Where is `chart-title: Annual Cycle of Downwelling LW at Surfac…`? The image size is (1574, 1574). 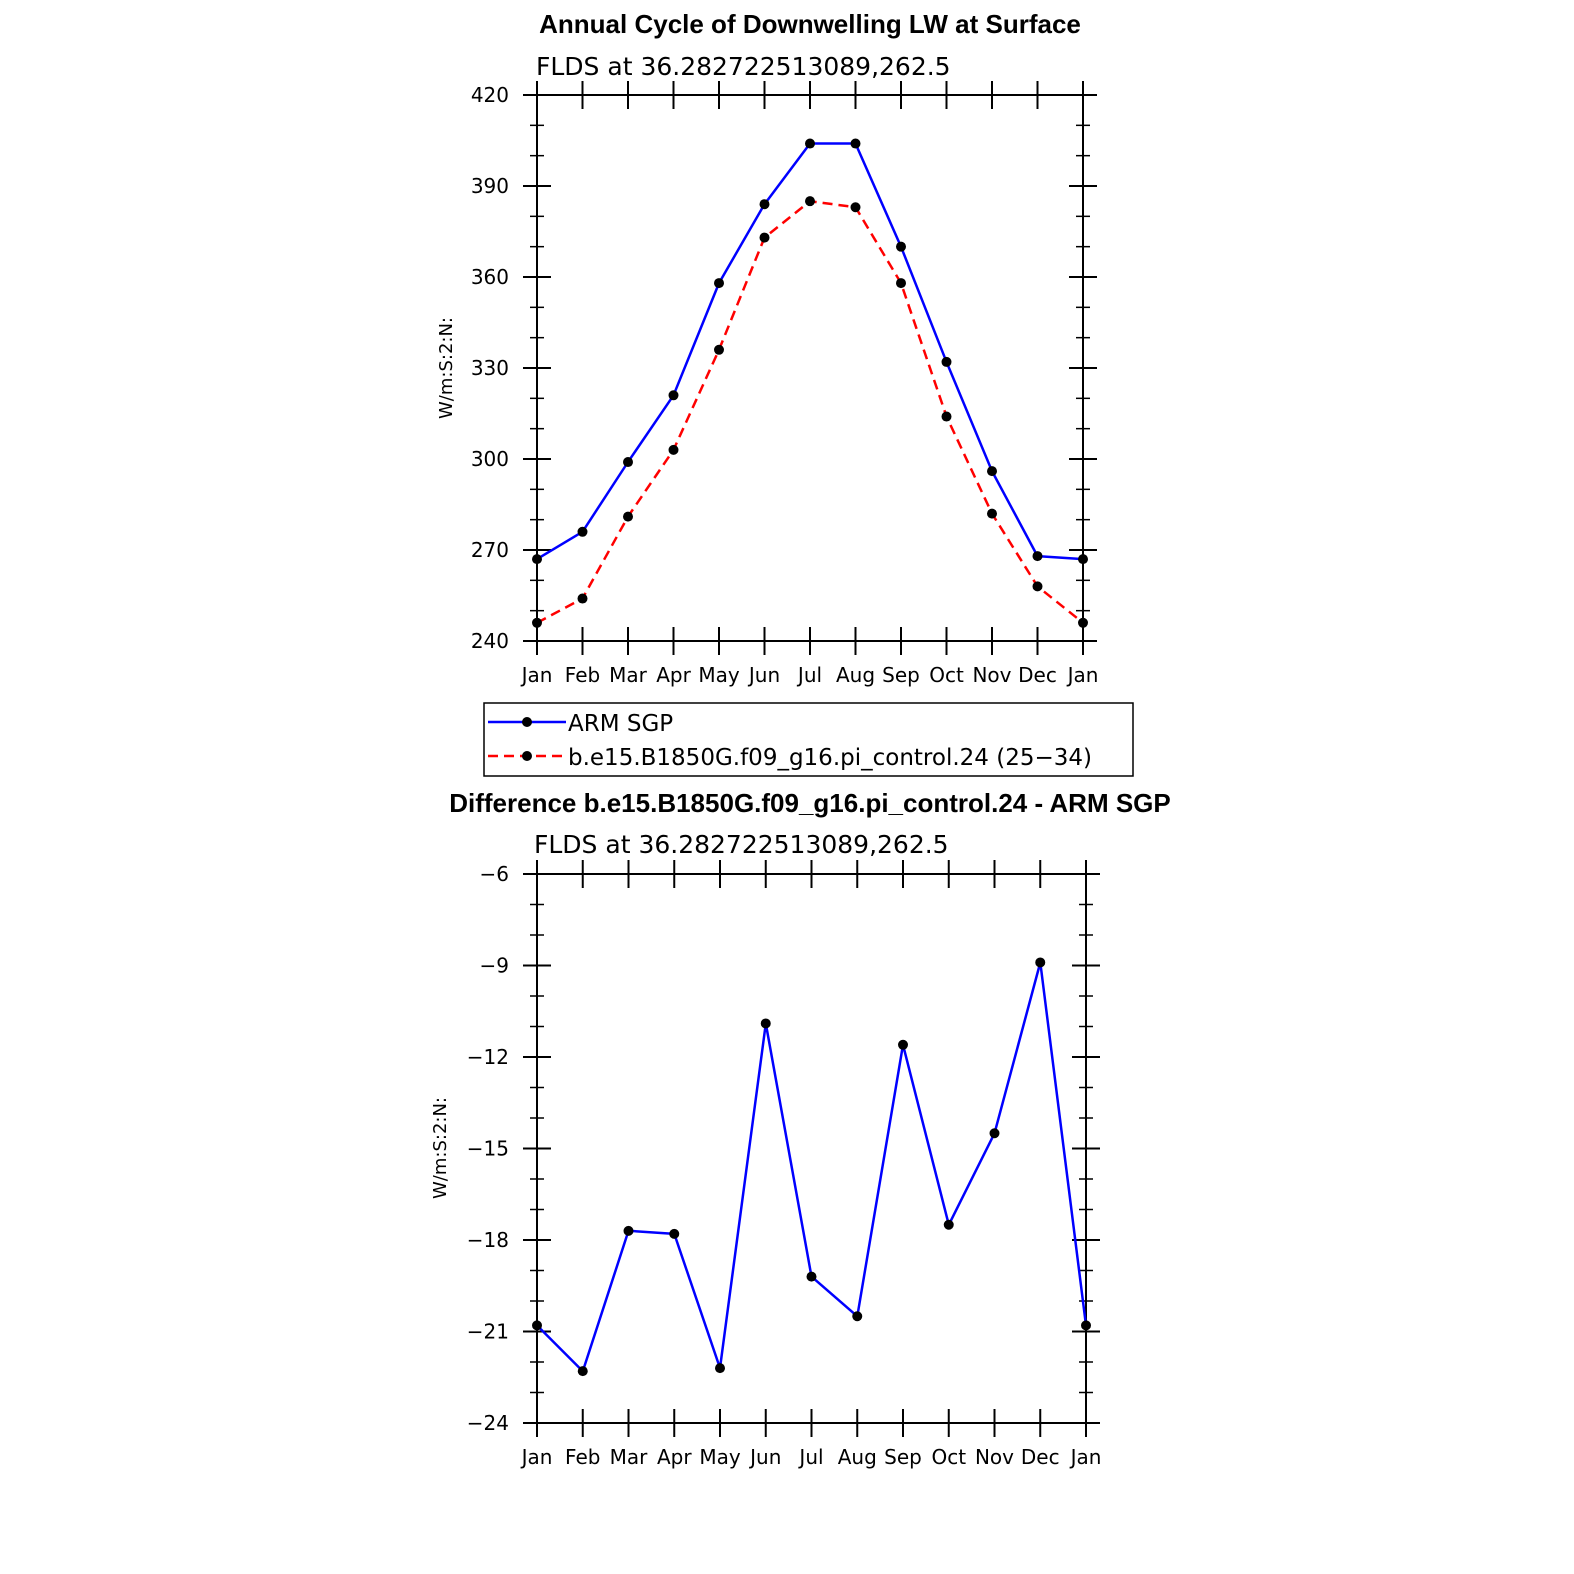 chart-title: Annual Cycle of Downwelling LW at Surfac… is located at coordinates (810, 24).